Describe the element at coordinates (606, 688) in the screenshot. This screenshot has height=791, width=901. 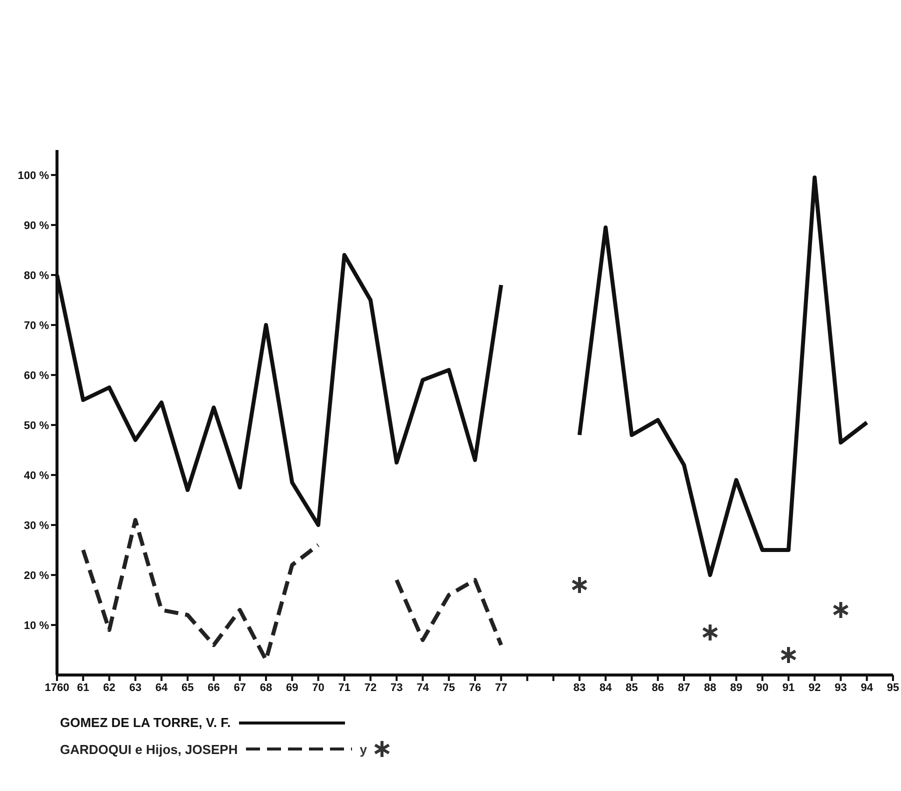
I see `x-tick-label: 84` at that location.